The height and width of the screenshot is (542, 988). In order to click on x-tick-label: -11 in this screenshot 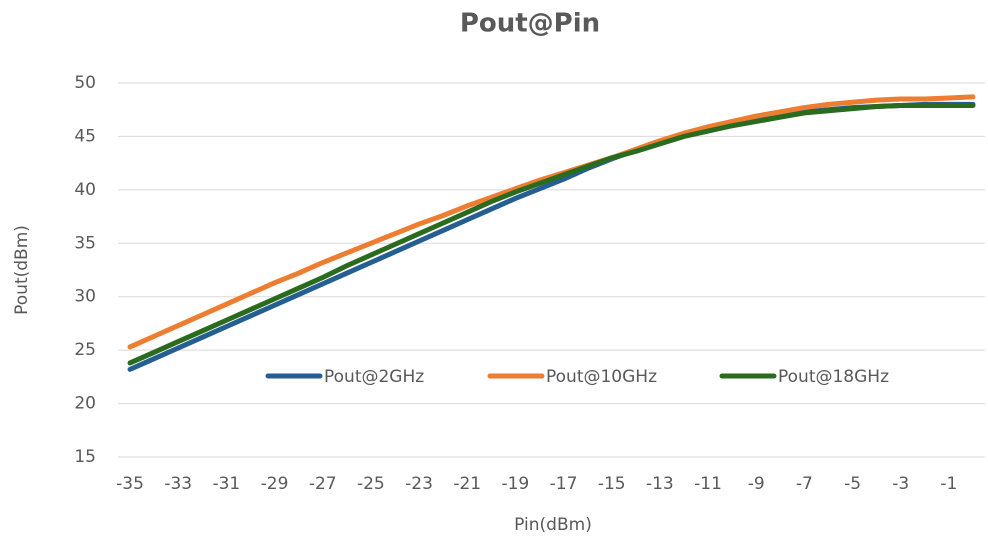, I will do `click(708, 484)`.